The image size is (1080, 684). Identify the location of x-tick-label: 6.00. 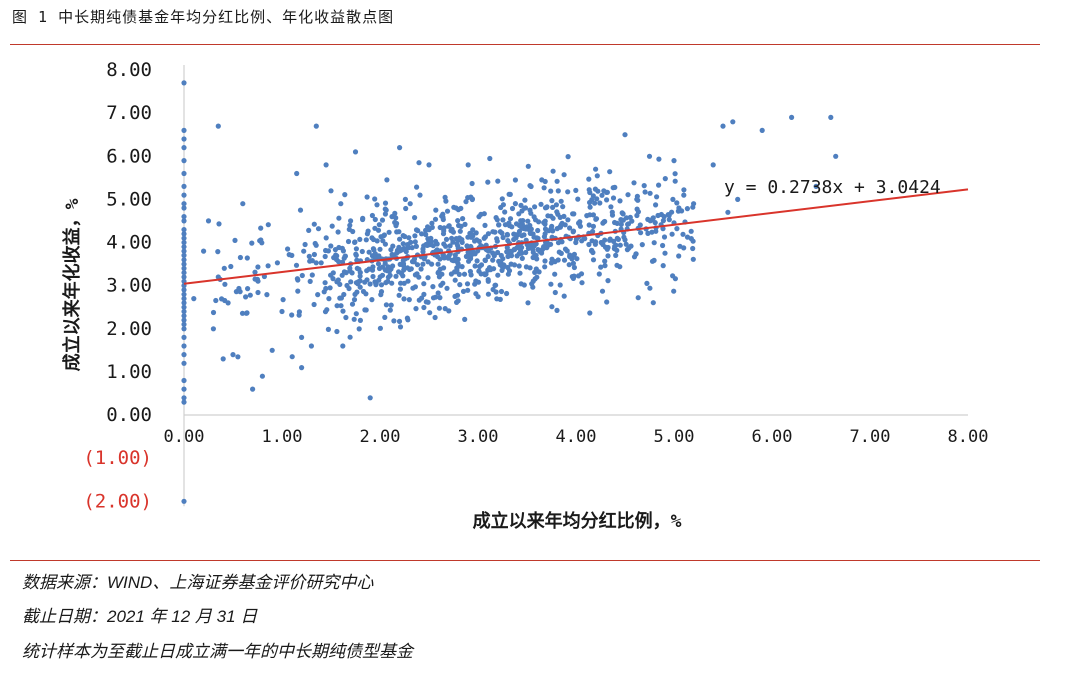
(772, 437).